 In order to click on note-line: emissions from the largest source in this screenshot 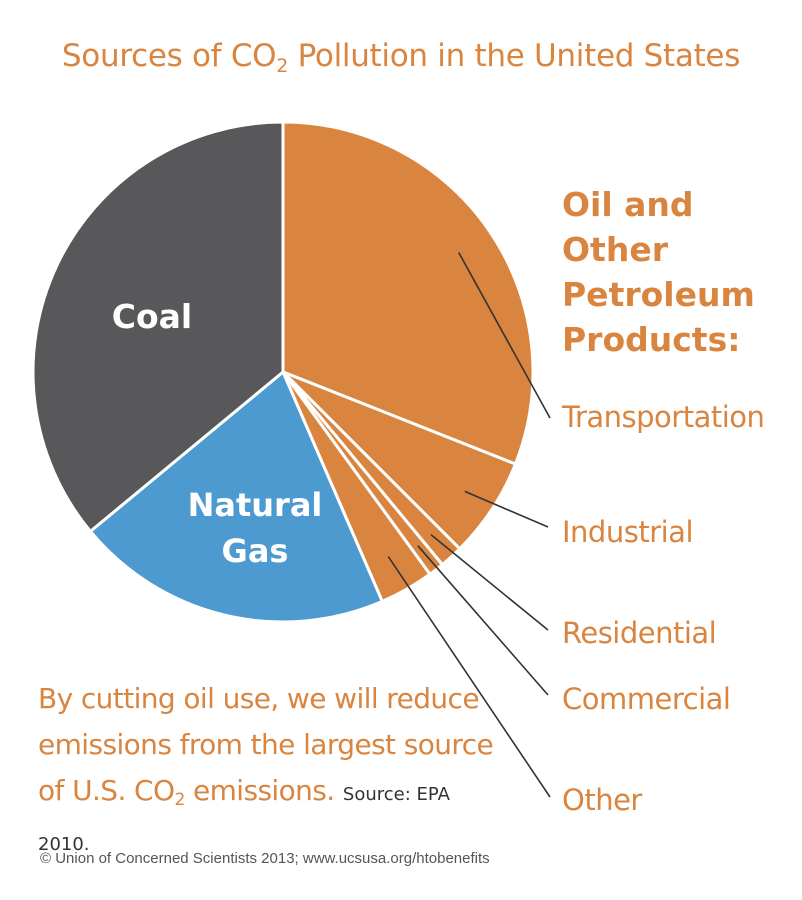, I will do `click(266, 744)`.